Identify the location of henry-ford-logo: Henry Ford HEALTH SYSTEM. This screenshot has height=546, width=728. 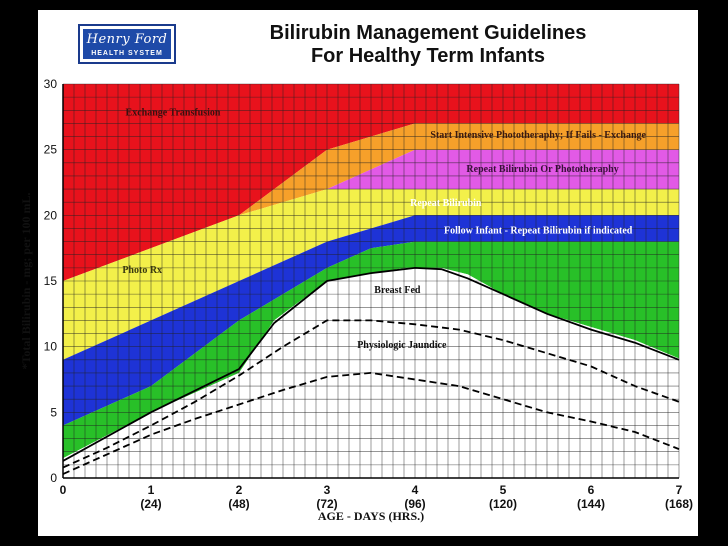
(127, 44).